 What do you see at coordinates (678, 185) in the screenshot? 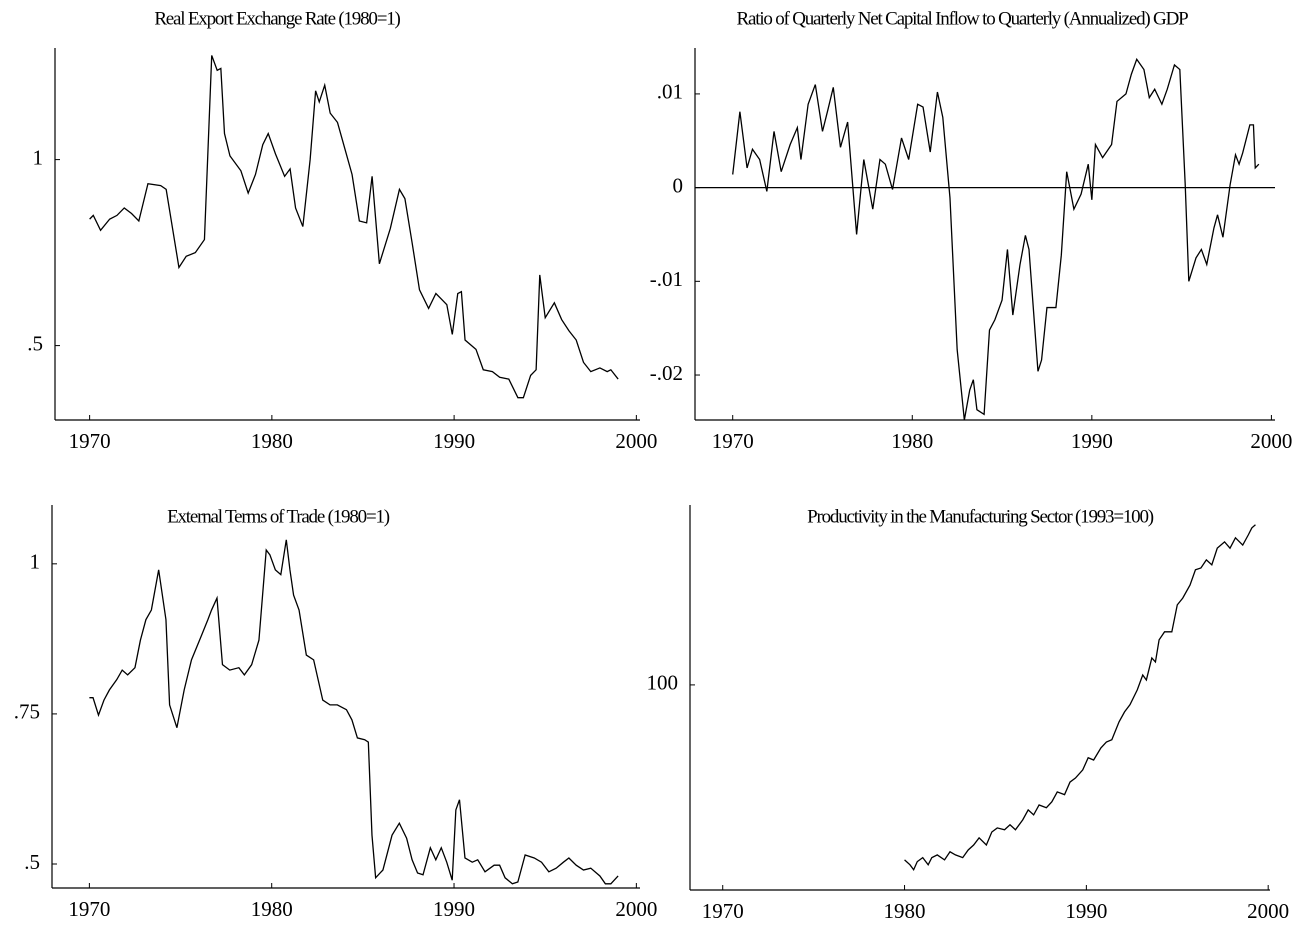
I see `y-tick-label: 0` at bounding box center [678, 185].